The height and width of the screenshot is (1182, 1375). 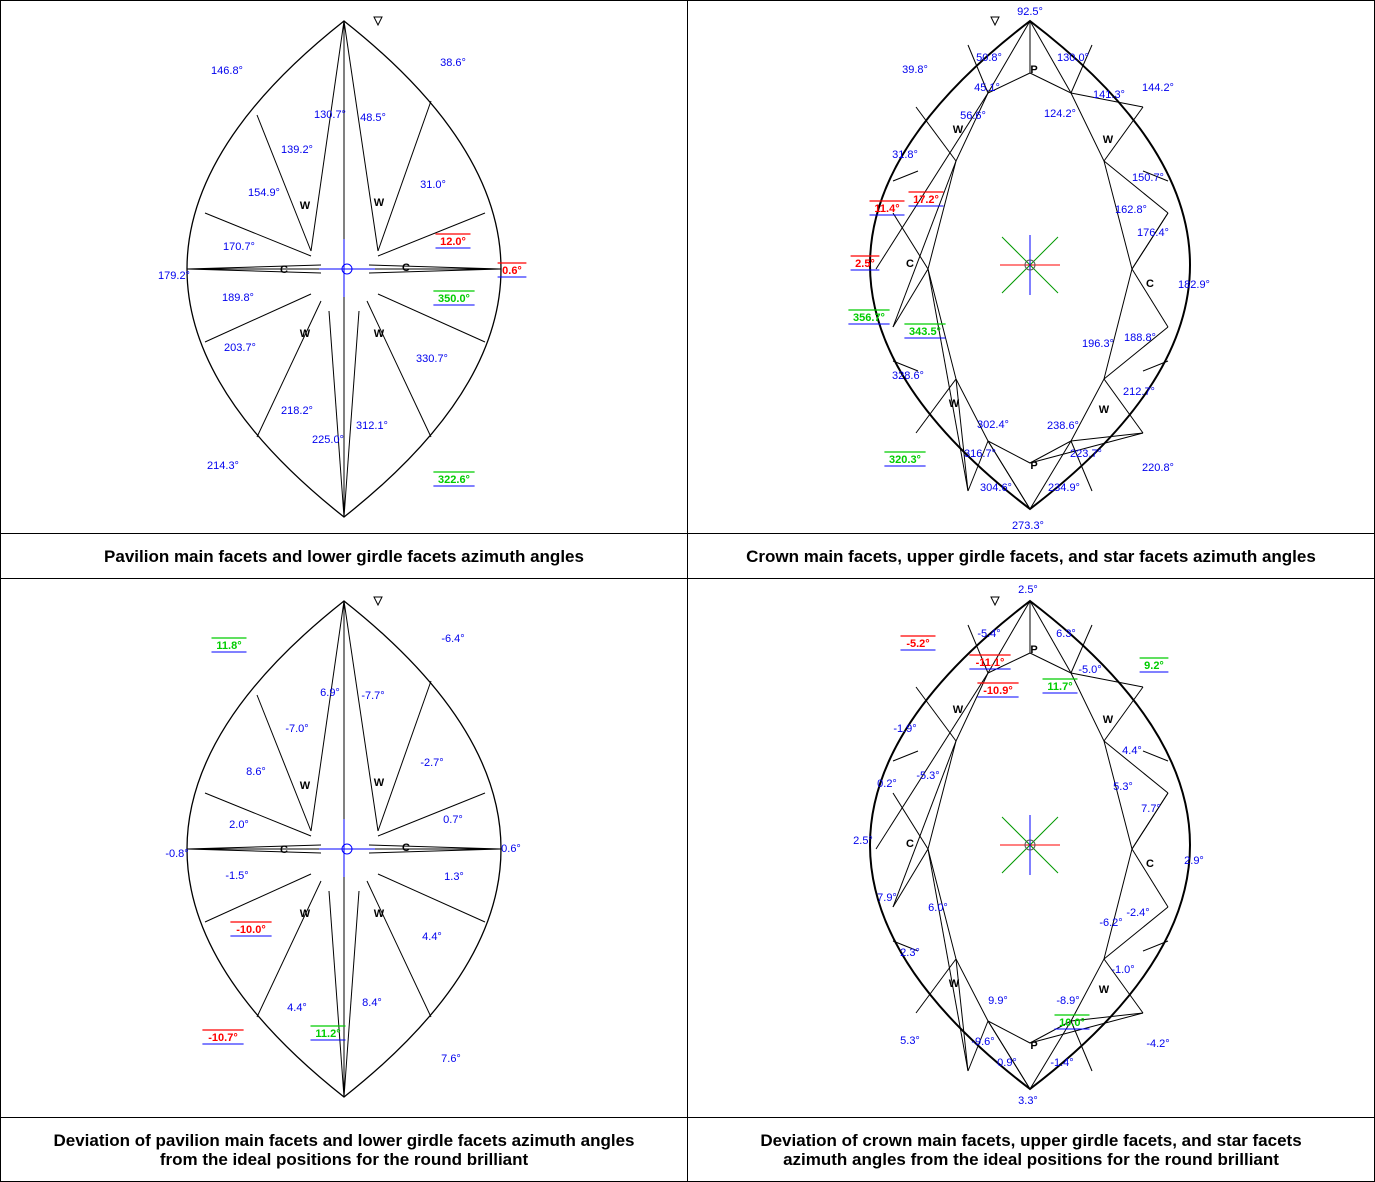 What do you see at coordinates (993, 425) in the screenshot?
I see `angle-label: 302.4°` at bounding box center [993, 425].